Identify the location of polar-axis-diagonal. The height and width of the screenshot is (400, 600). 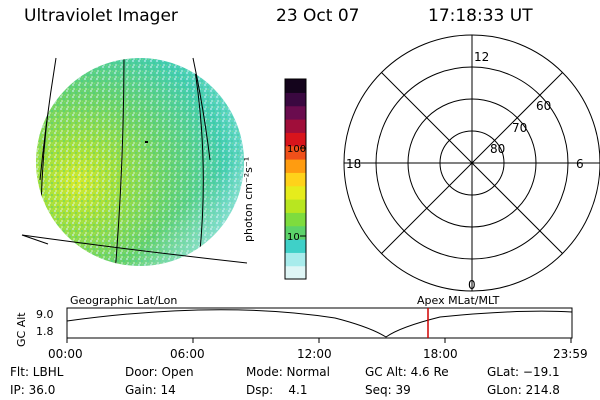
(472, 163).